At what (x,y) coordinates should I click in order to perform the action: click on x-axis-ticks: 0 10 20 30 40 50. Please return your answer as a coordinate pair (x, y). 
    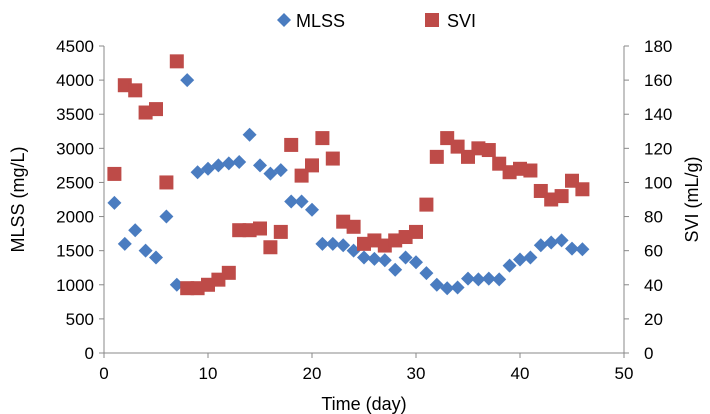
    Looking at the image, I should click on (366, 368).